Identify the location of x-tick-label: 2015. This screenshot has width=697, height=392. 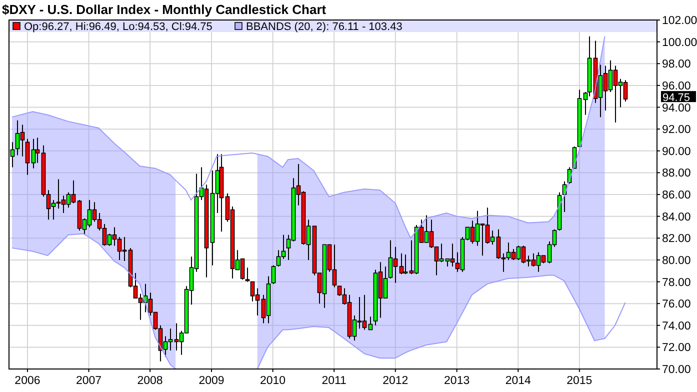
(579, 381).